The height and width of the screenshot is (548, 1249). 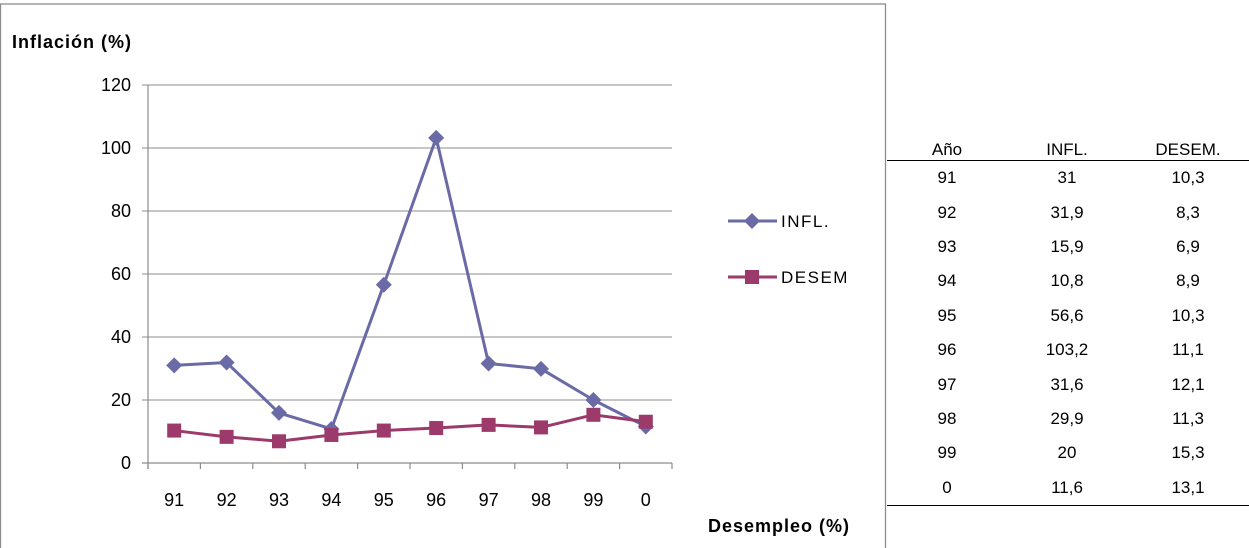 I want to click on table-row: 93 15,9 6,9, so click(x=1068, y=247).